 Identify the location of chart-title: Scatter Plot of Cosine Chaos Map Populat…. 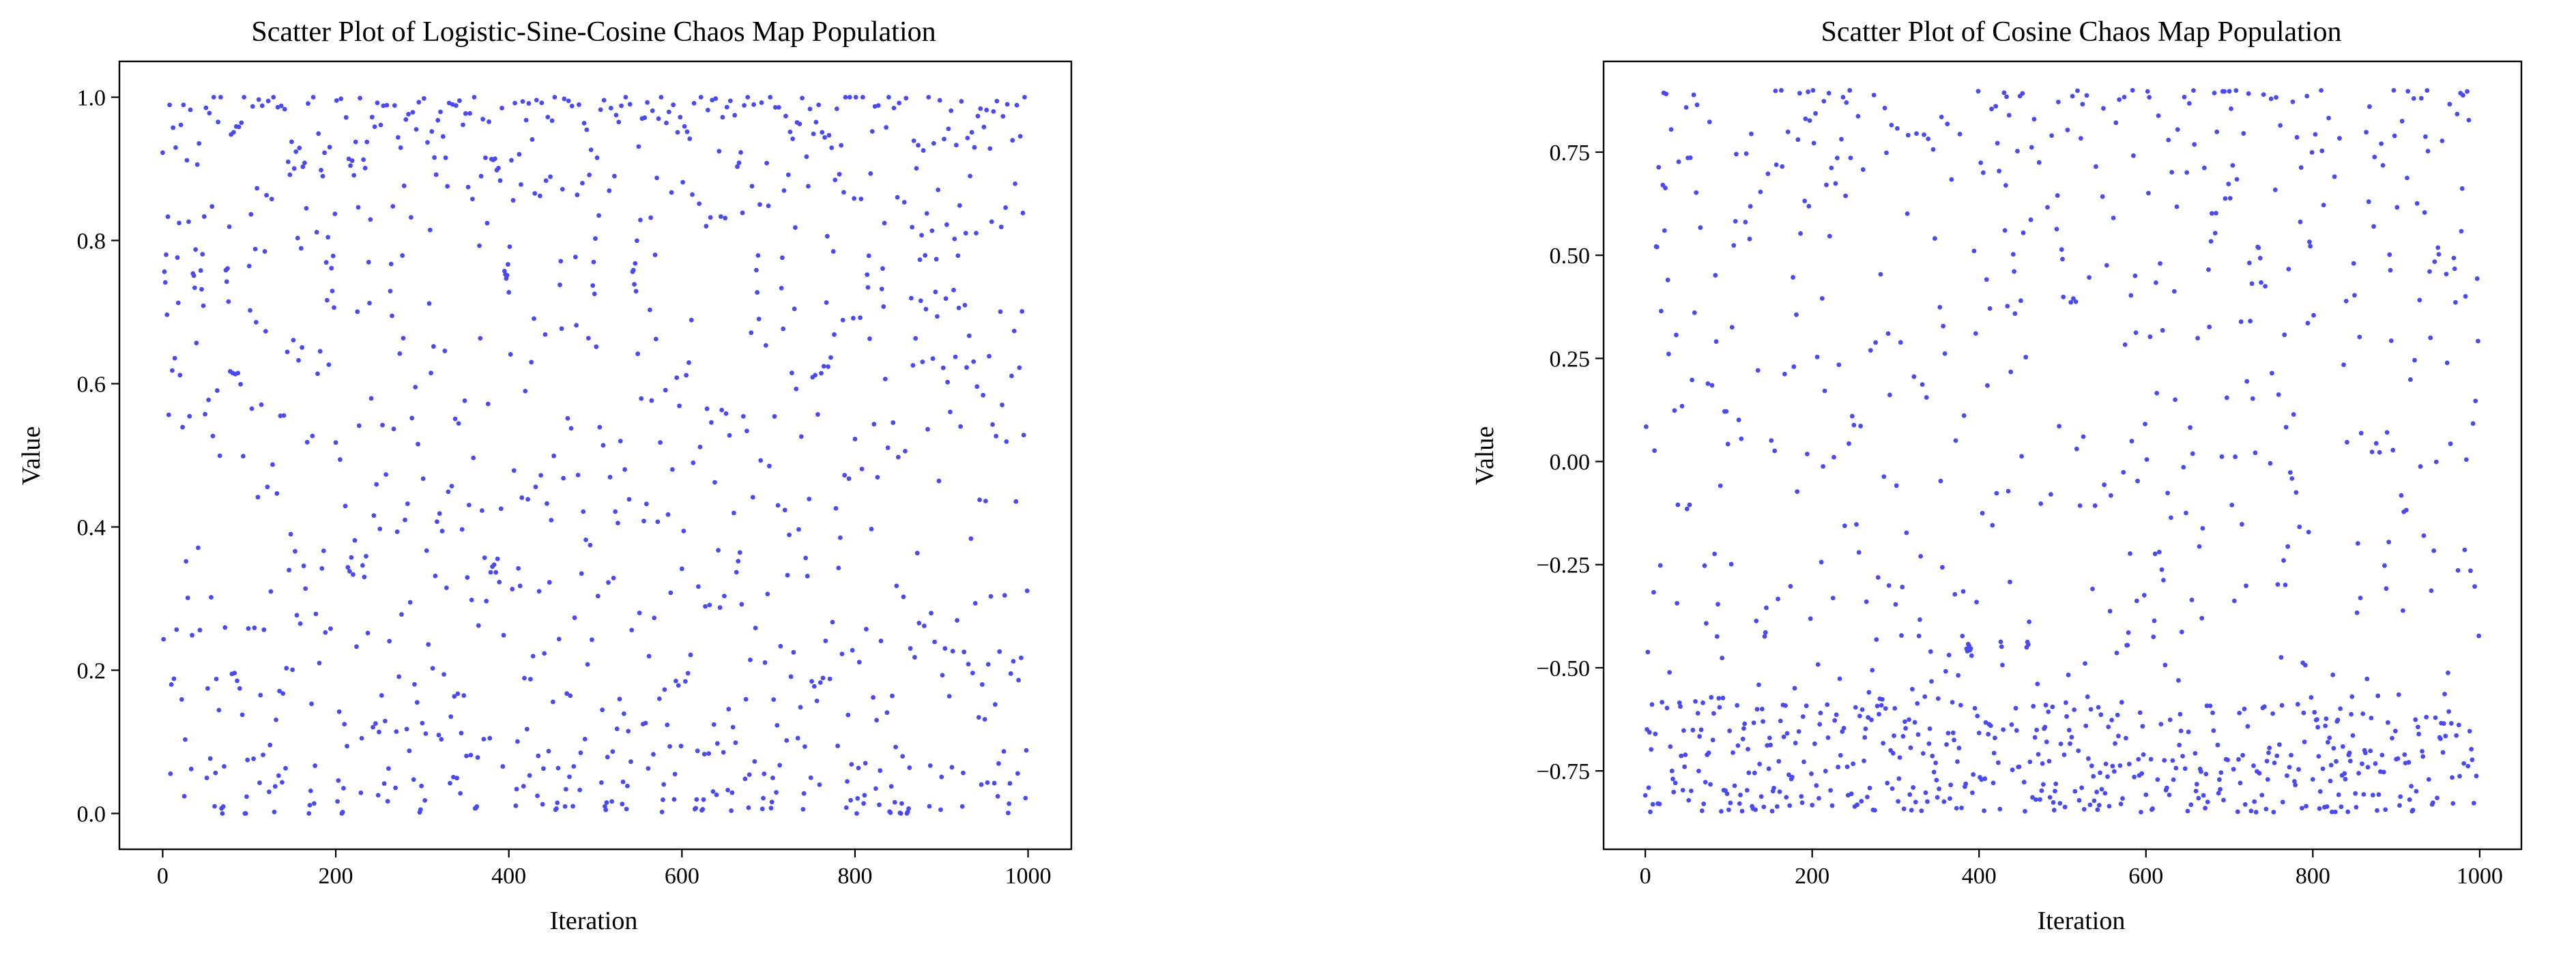
(2081, 32).